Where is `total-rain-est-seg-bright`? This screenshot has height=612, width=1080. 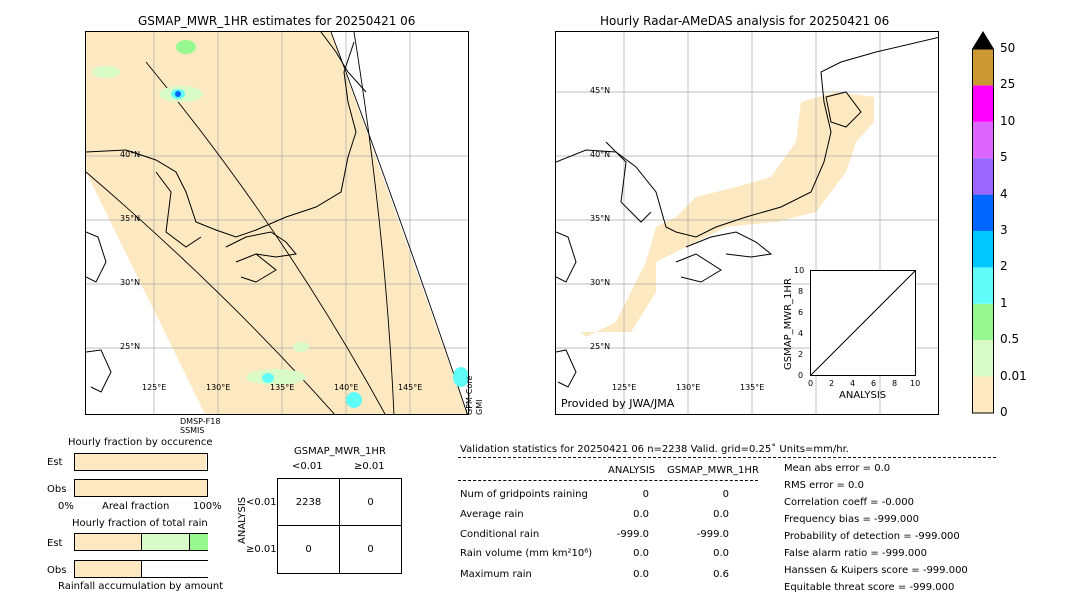 total-rain-est-seg-bright is located at coordinates (198, 542).